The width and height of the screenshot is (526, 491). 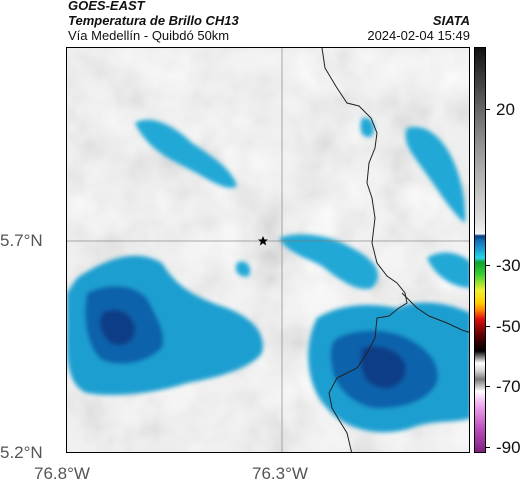 I want to click on colorbar-label: -30, so click(x=508, y=265).